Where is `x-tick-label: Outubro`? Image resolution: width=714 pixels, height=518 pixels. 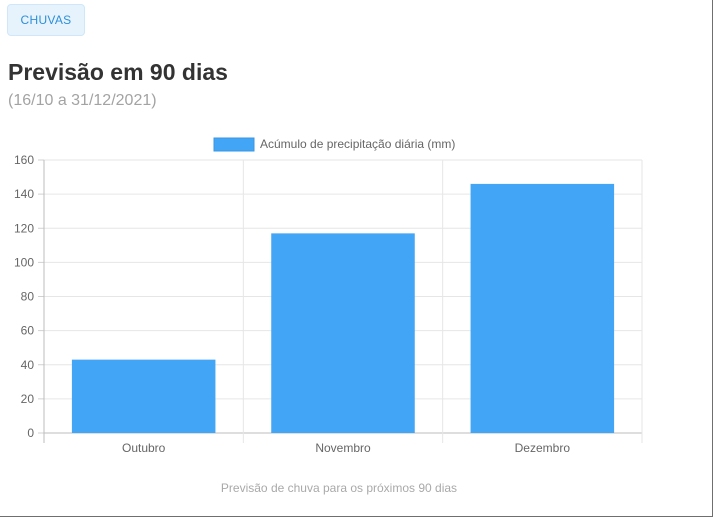
x-tick-label: Outubro is located at coordinates (144, 448).